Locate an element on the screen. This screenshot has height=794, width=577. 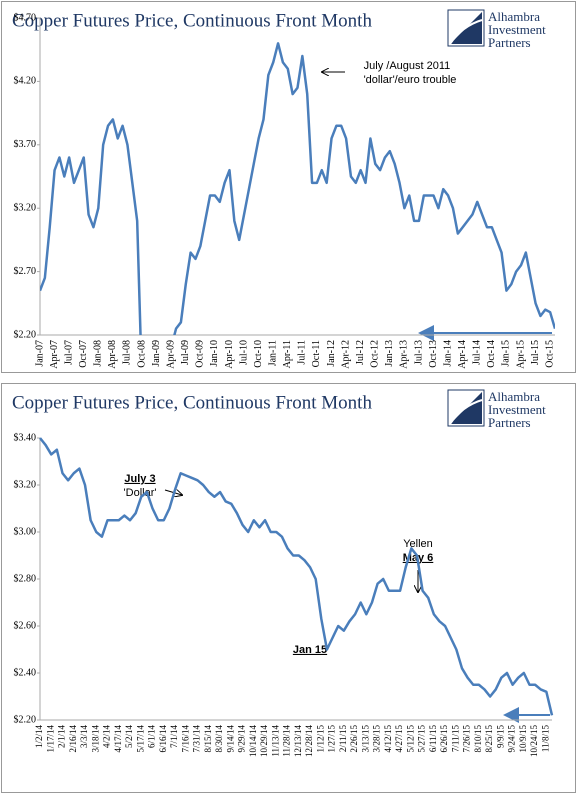
x-tick-label: 7/16/14 is located at coordinates (185, 739).